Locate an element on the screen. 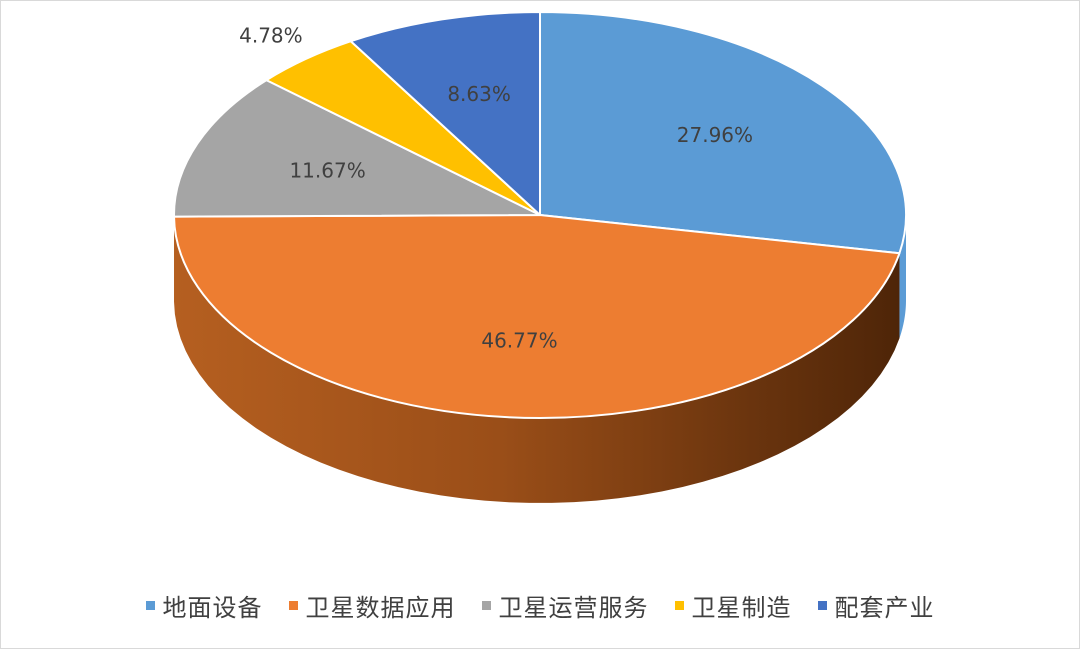 The height and width of the screenshot is (649, 1080). pie-data-label-2: 11.67% is located at coordinates (327, 171).